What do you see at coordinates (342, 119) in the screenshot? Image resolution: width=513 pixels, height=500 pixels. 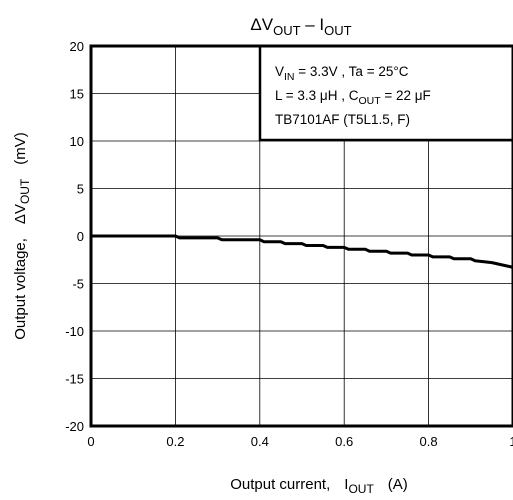 I see `annotation-line-3: TB7101AF (T5L1.5, F)` at bounding box center [342, 119].